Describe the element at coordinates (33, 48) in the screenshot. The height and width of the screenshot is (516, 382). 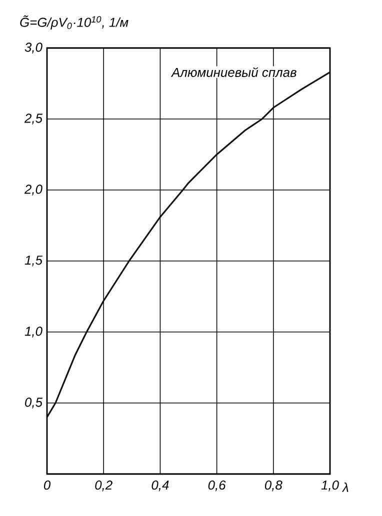
I see `y-tick-label: 3,0` at that location.